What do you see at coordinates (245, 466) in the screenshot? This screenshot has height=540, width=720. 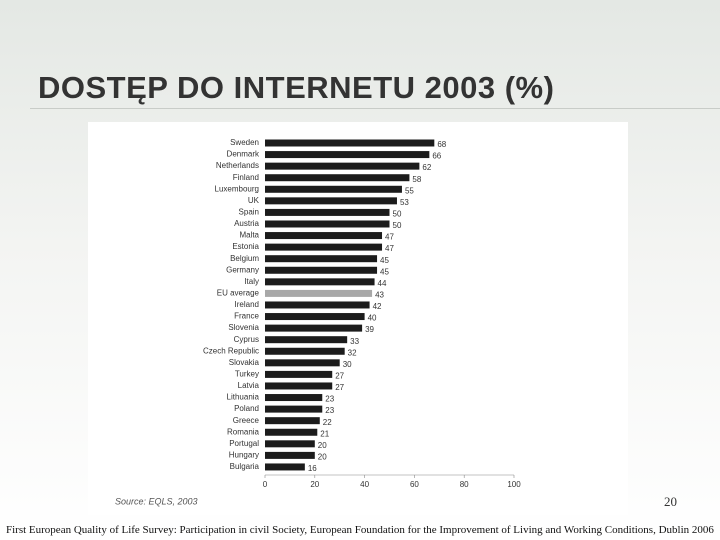 I see `y-tick-label: Bulgaria` at bounding box center [245, 466].